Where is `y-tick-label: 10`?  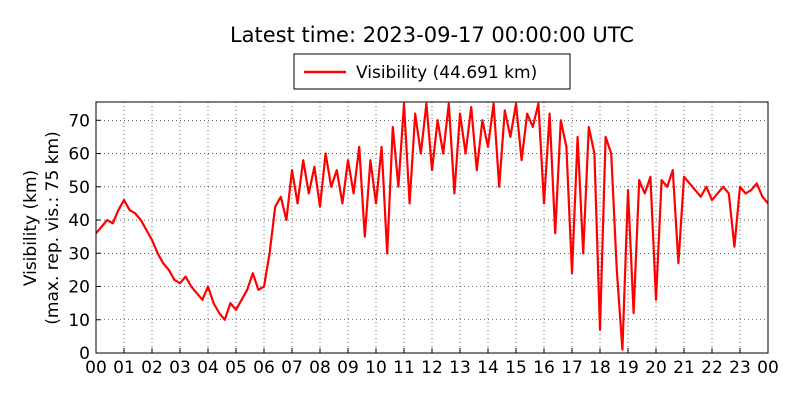 y-tick-label: 10 is located at coordinates (79, 321).